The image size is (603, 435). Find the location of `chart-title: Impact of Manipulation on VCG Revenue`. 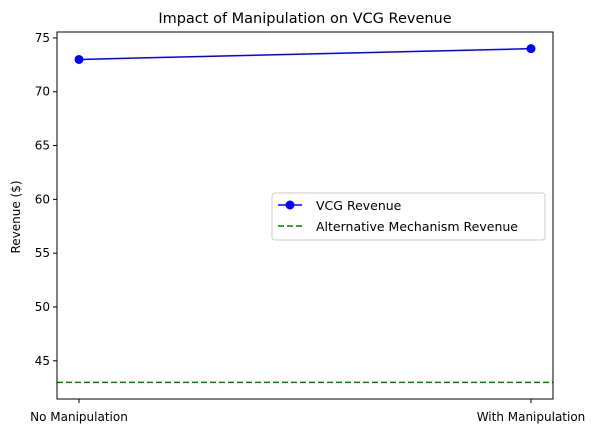

chart-title: Impact of Manipulation on VCG Revenue is located at coordinates (304, 19).